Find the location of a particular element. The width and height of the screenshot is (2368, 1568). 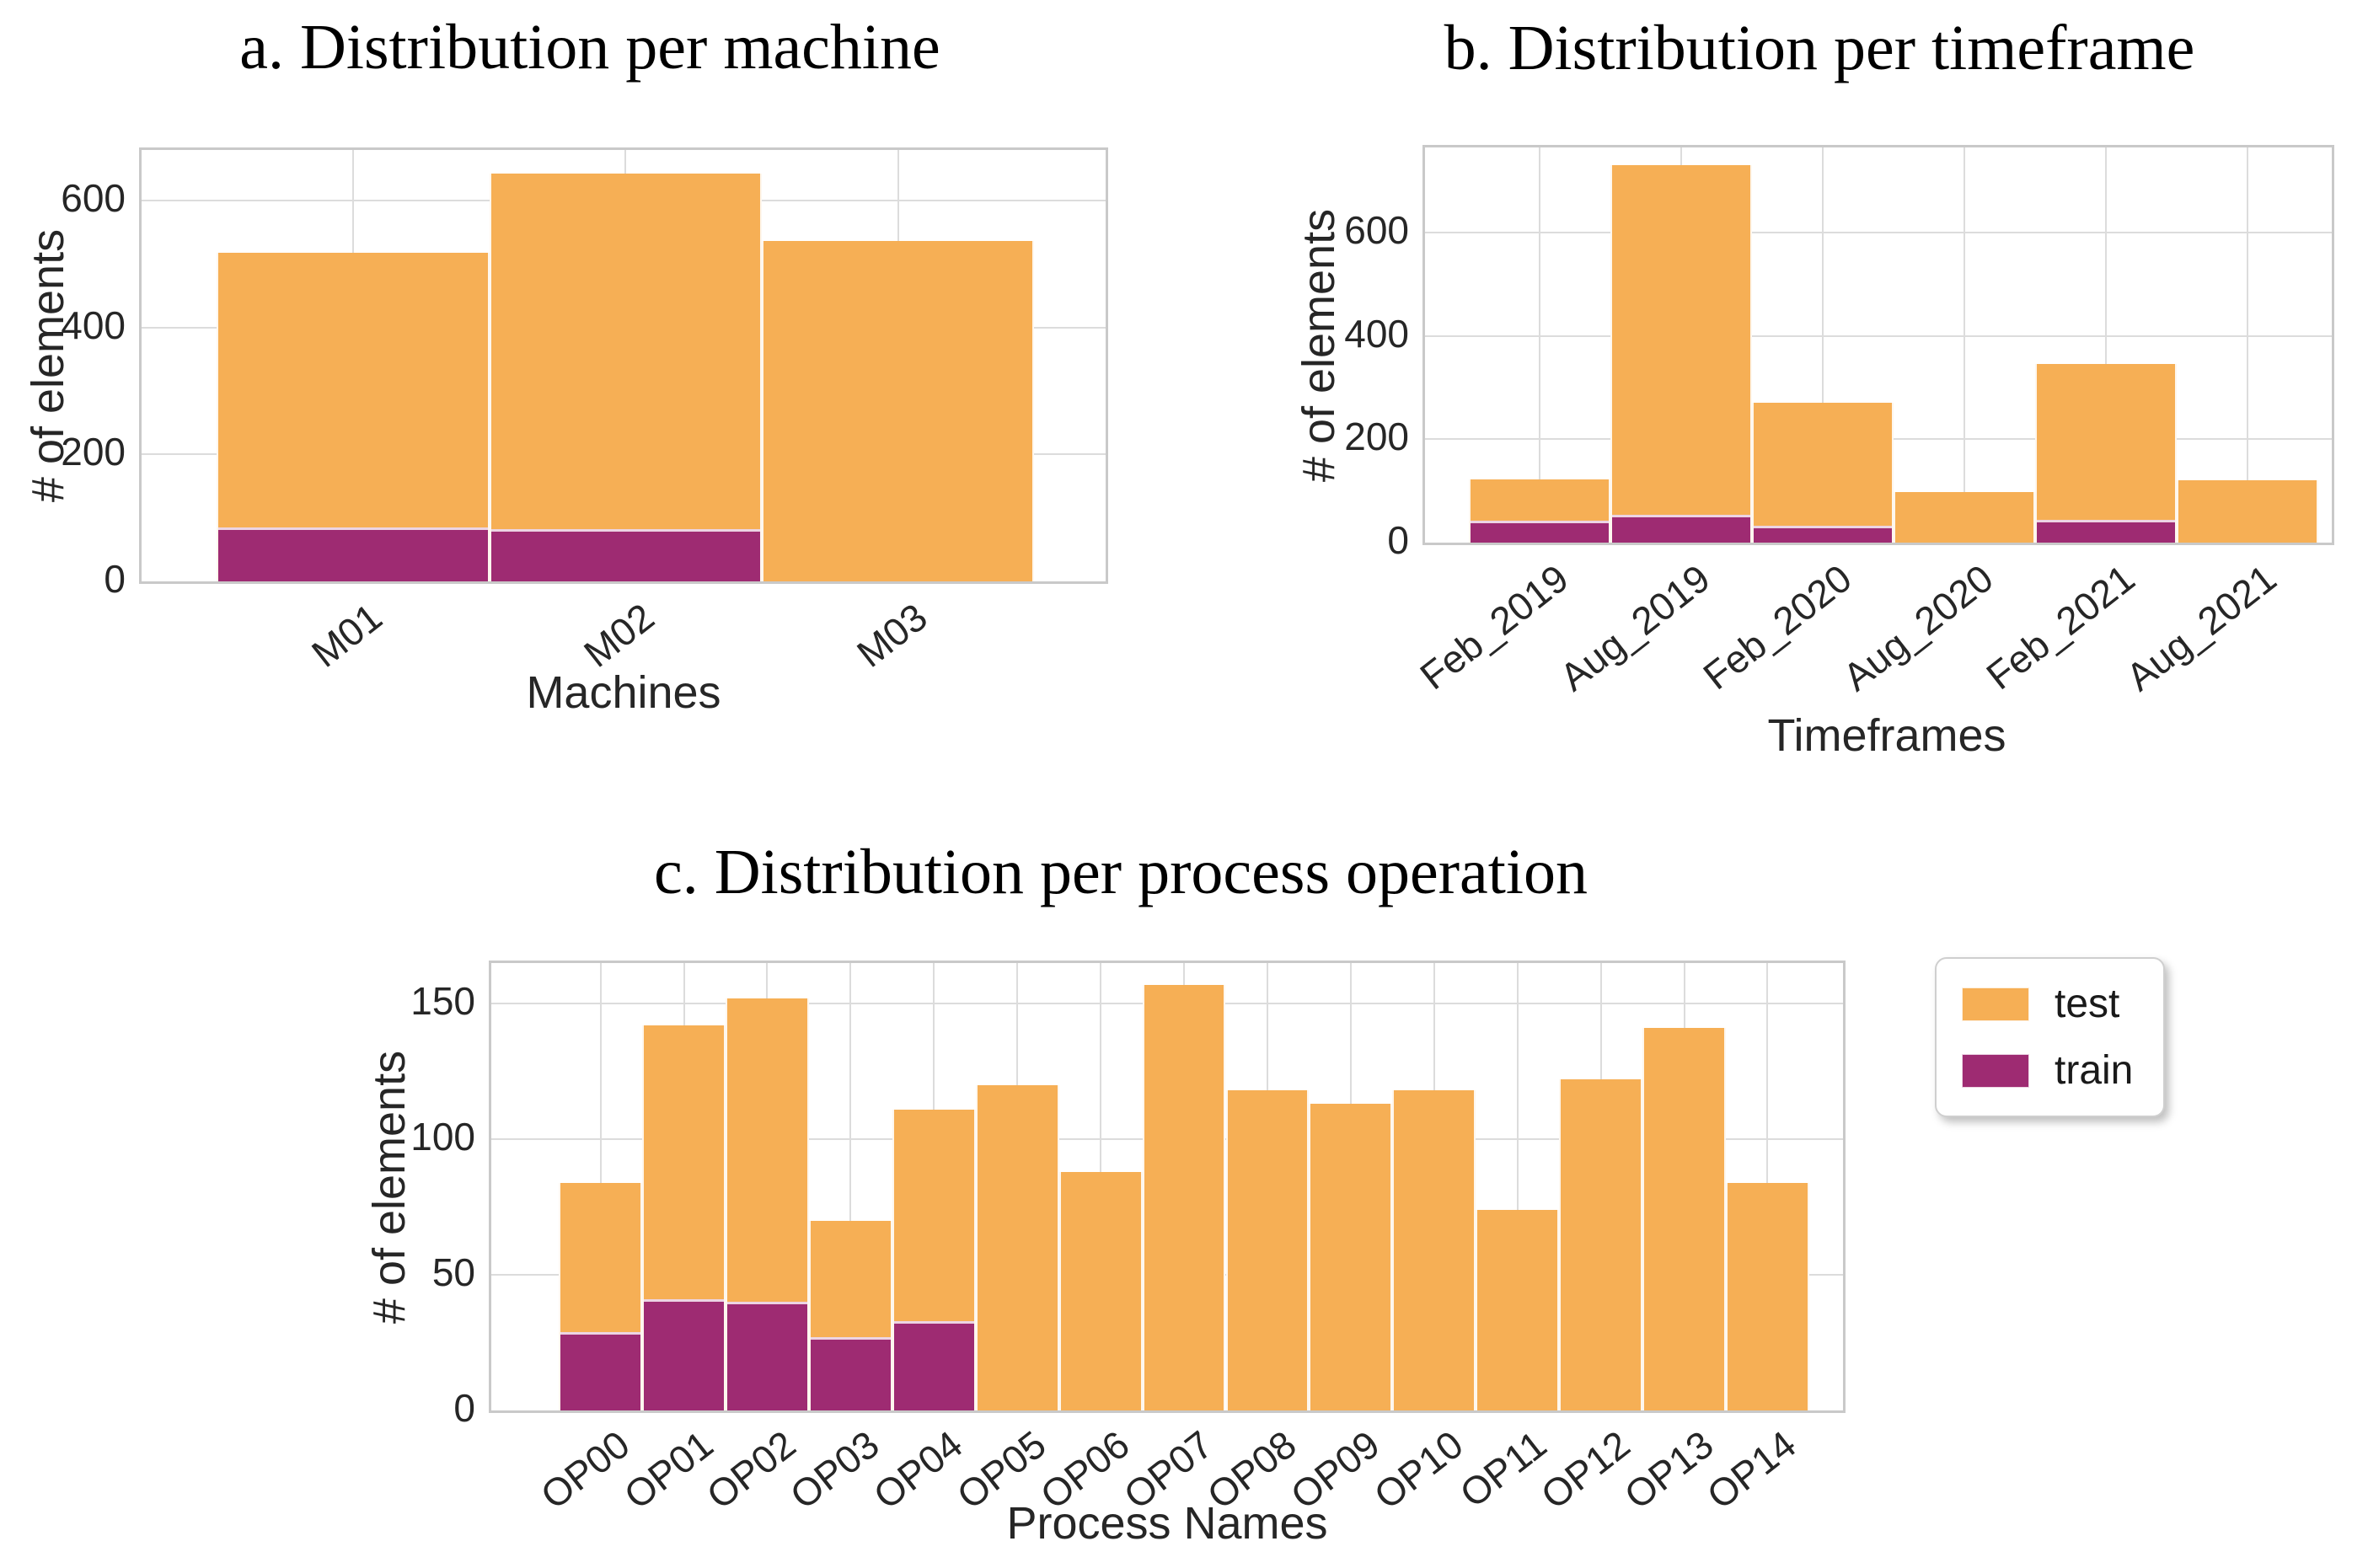

bar-Aug_2021 is located at coordinates (2247, 511).